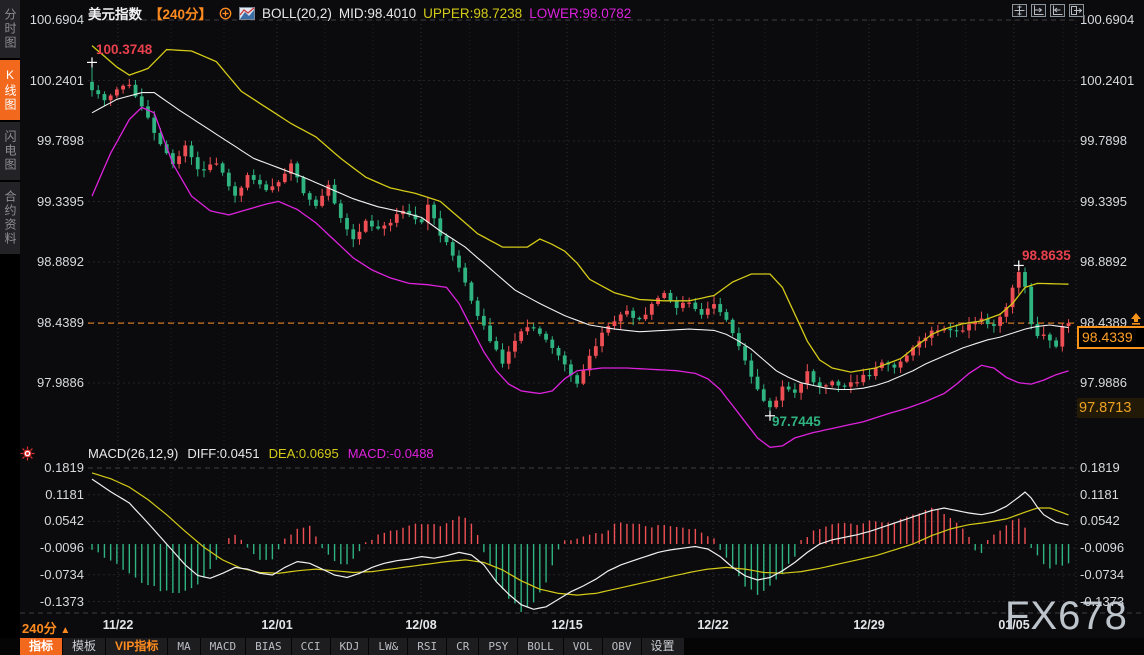 This screenshot has width=1144, height=655. Describe the element at coordinates (1019, 10) in the screenshot. I see `crosshair-tool-icon` at that location.